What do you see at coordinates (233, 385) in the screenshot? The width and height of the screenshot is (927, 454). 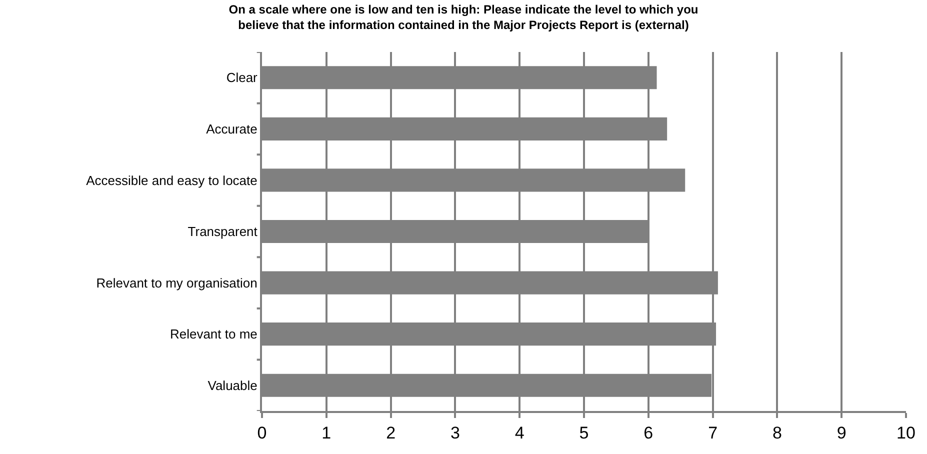 I see `y-tick-label: Valuable` at bounding box center [233, 385].